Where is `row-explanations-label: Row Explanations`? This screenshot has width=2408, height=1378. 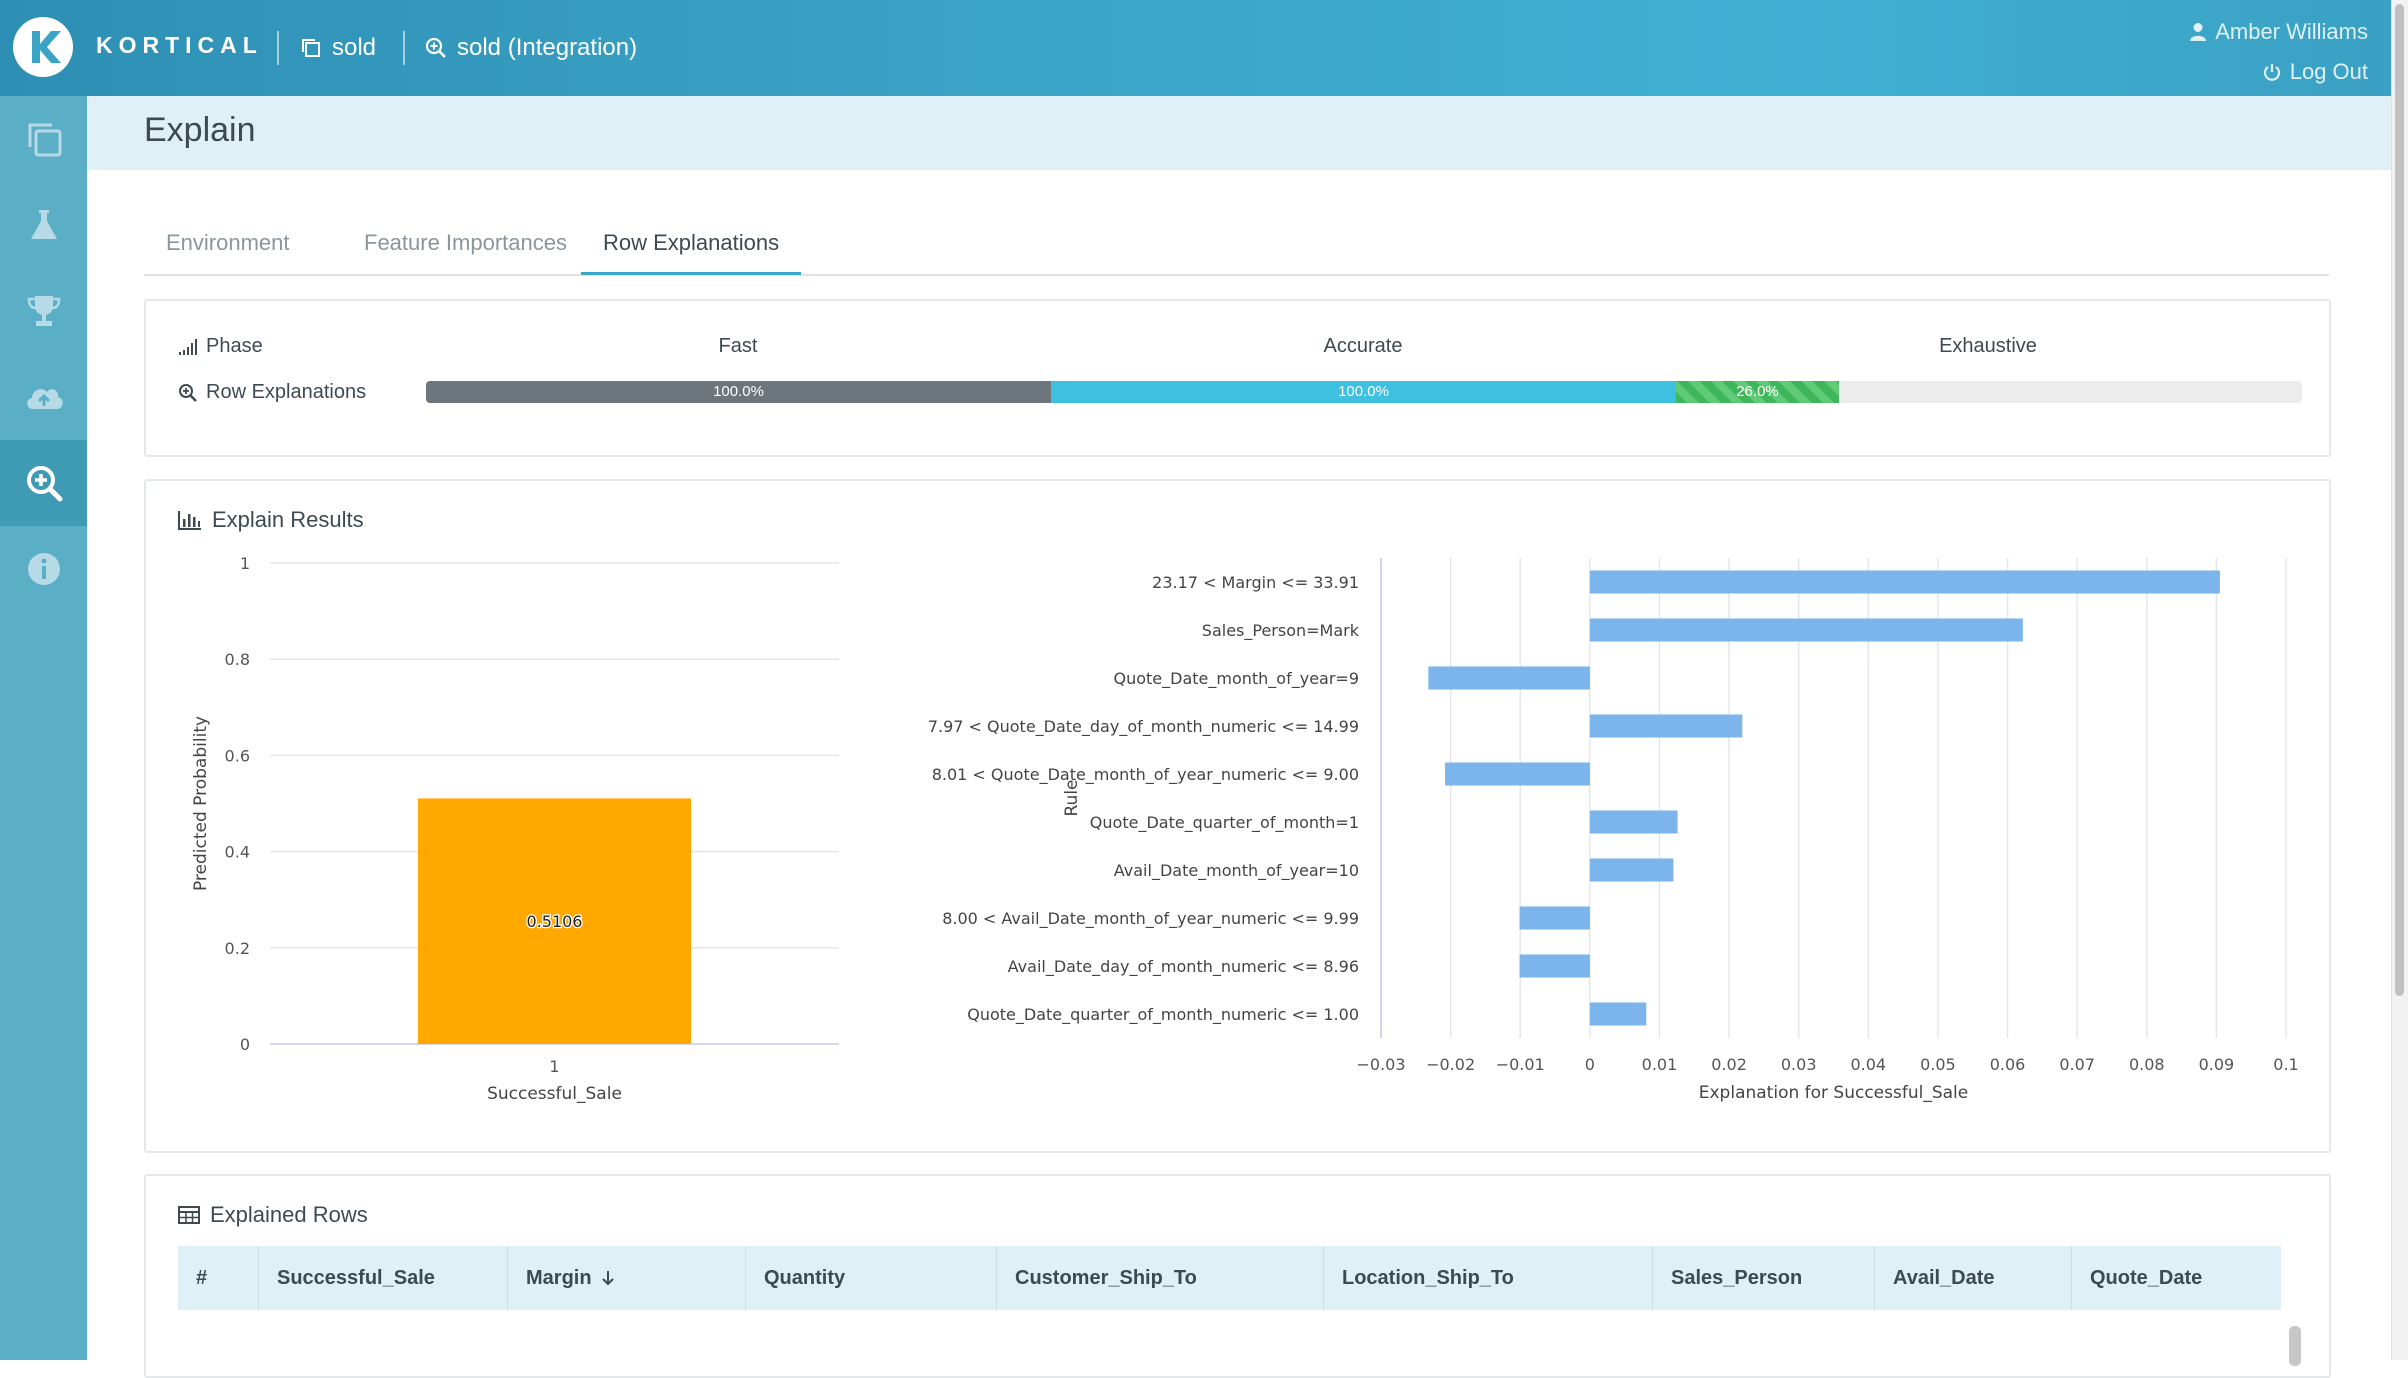
row-explanations-label: Row Explanations is located at coordinates (272, 392).